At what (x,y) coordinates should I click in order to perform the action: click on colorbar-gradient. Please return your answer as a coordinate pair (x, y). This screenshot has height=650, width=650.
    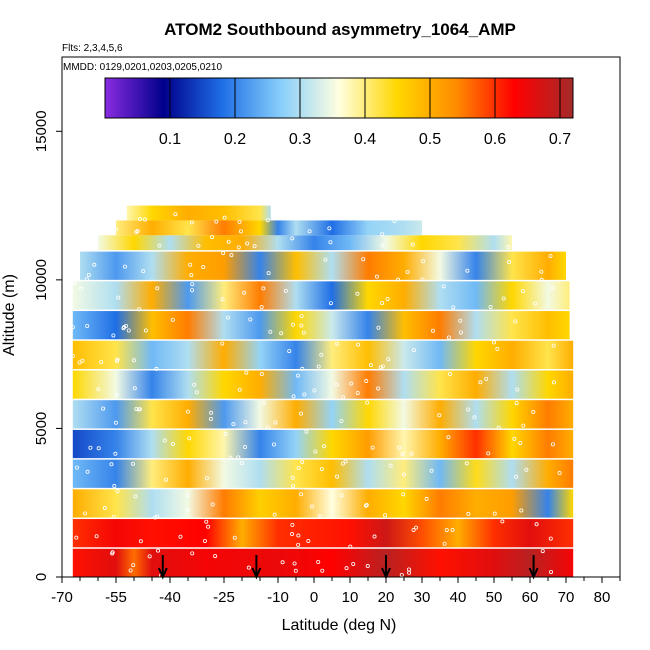
    Looking at the image, I should click on (339, 98).